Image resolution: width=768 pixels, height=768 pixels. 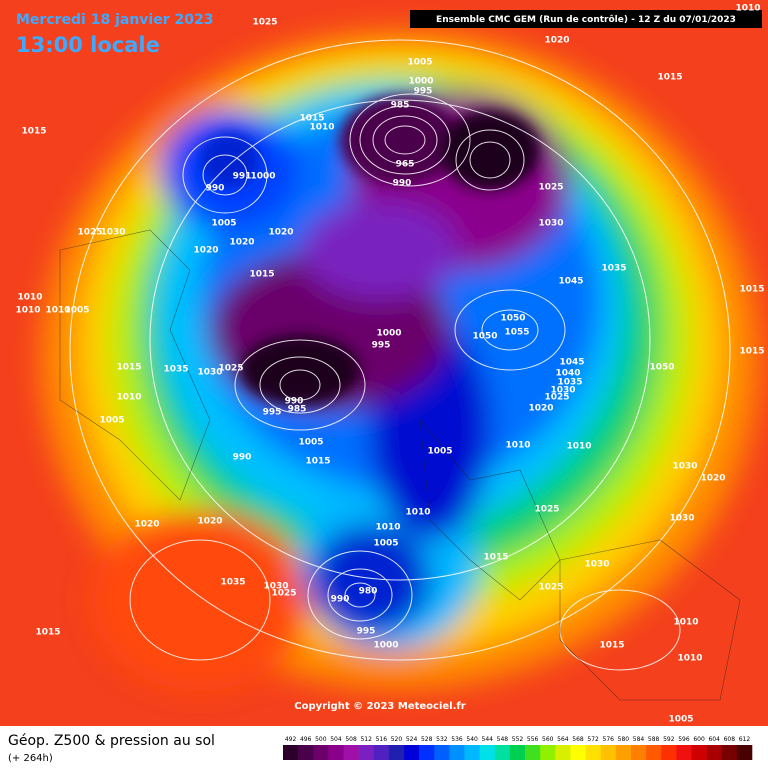 I want to click on legend-level: 552, so click(x=518, y=739).